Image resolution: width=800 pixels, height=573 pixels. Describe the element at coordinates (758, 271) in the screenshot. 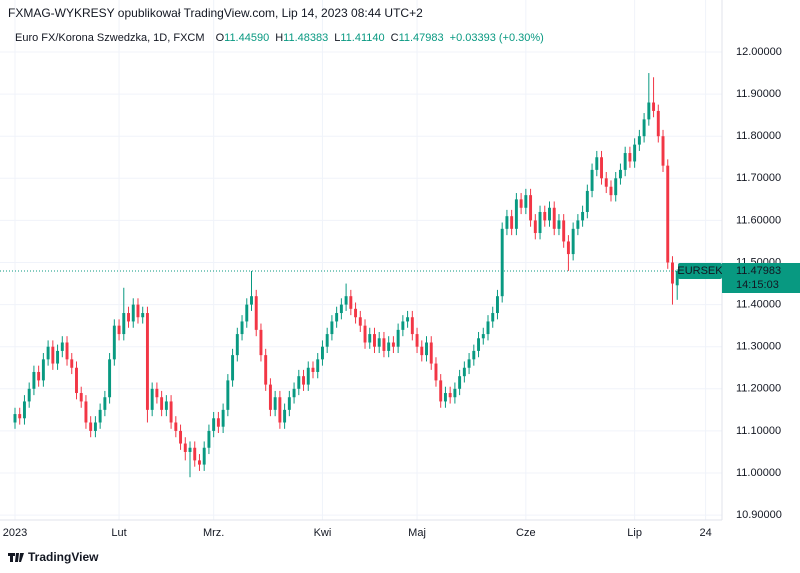

I see `price-label: 11.47983` at that location.